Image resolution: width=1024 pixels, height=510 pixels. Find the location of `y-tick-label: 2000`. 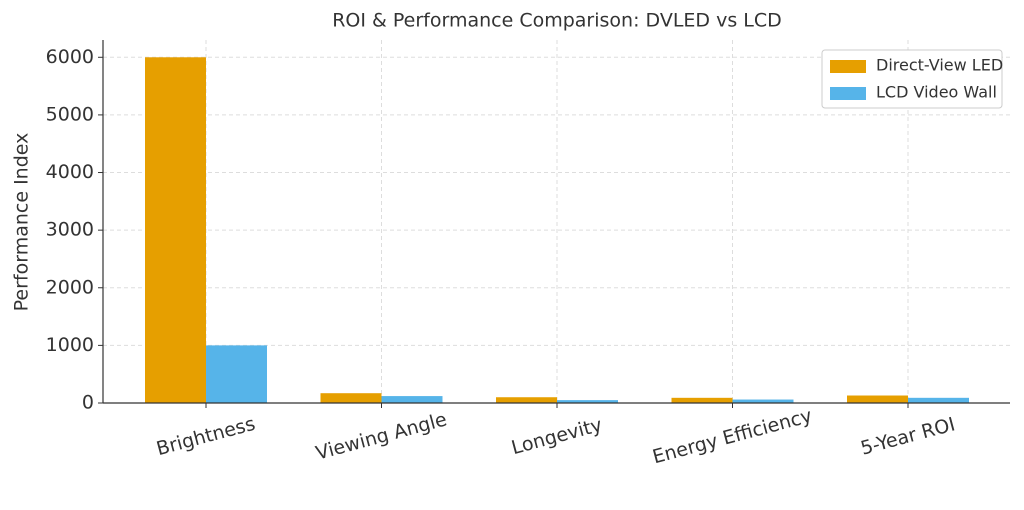

y-tick-label: 2000 is located at coordinates (70, 287).